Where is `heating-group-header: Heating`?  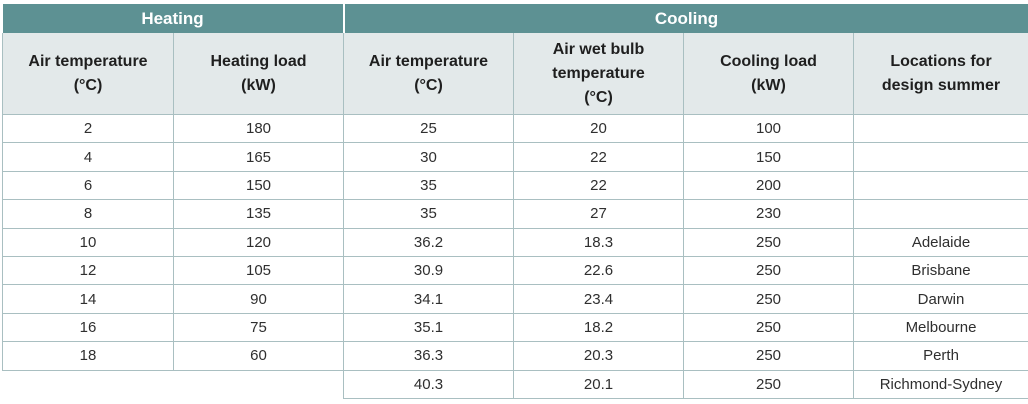 heating-group-header: Heating is located at coordinates (173, 18).